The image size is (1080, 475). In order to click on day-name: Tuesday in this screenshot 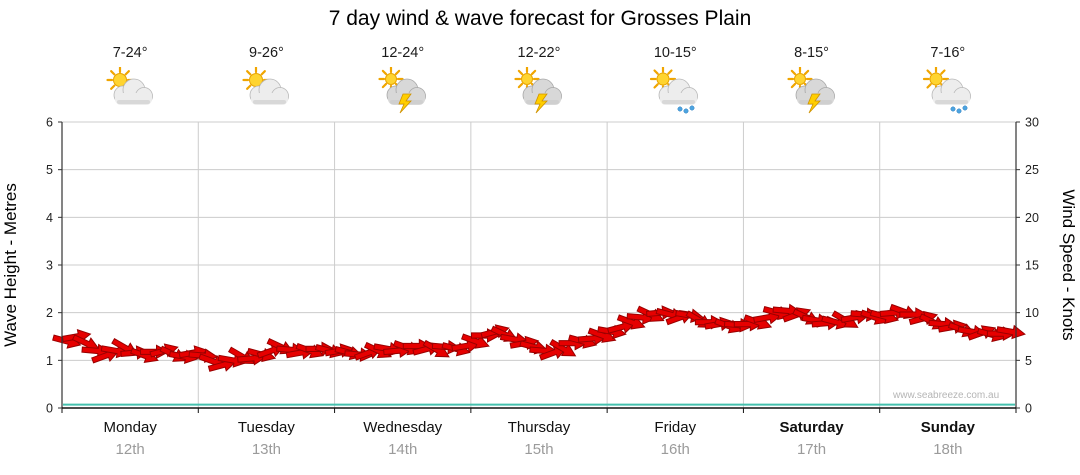, I will do `click(266, 427)`.